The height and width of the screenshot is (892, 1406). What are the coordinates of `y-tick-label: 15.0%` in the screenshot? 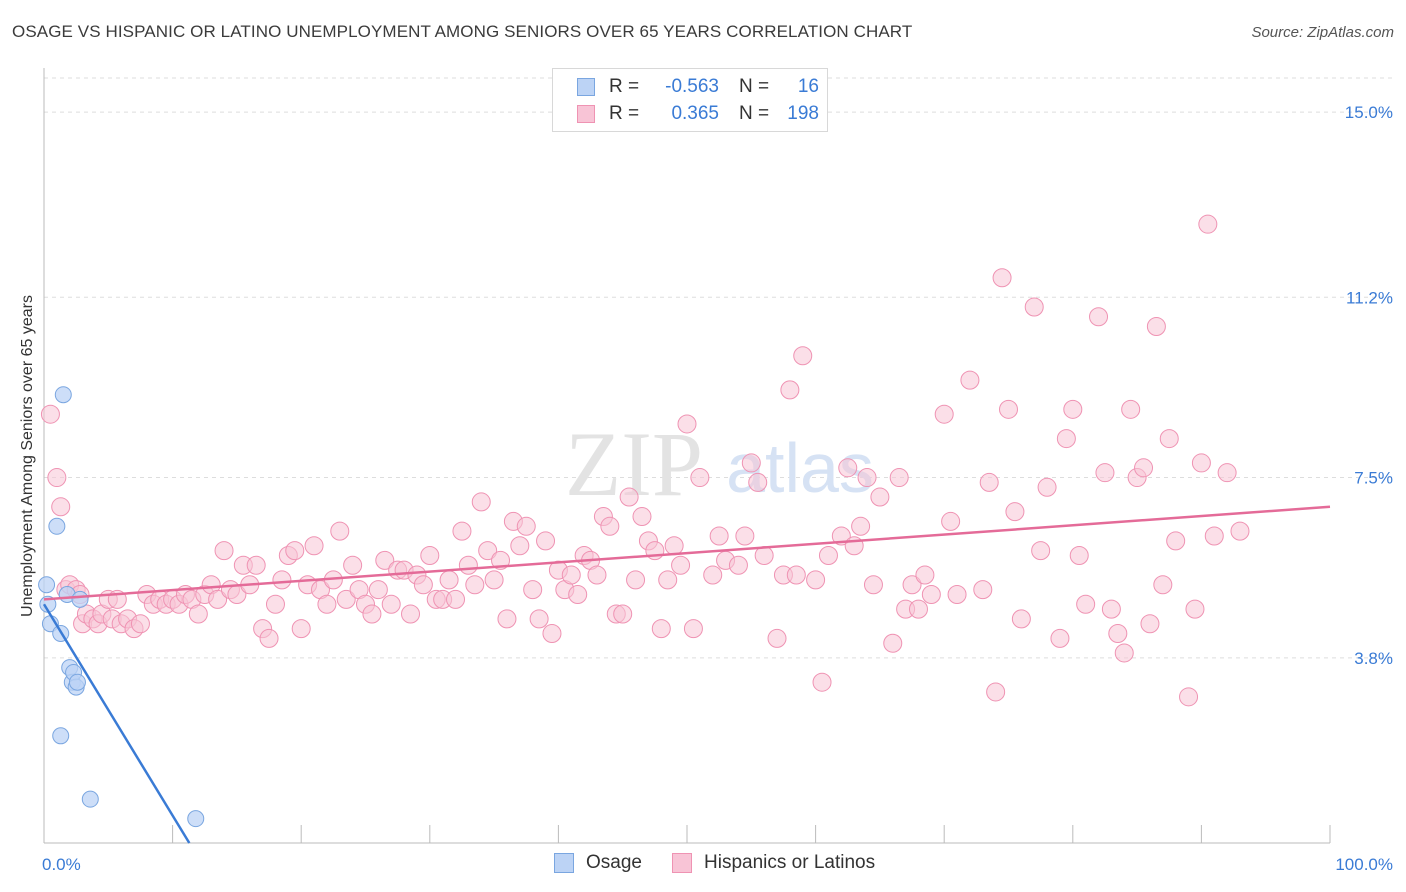 It's located at (1369, 112).